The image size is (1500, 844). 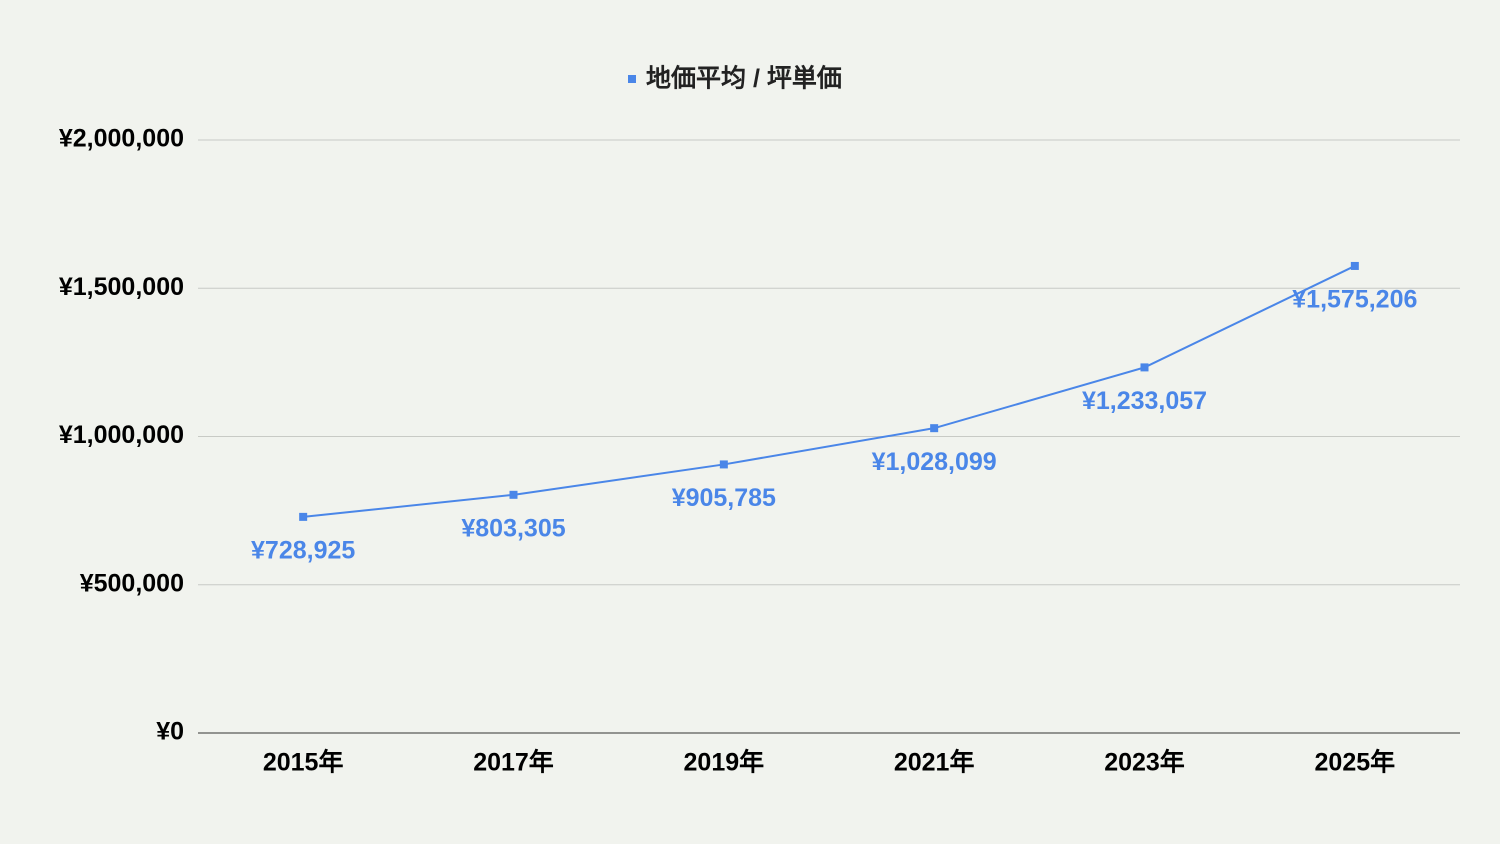 I want to click on x-tick-label: 2015年, so click(x=303, y=762).